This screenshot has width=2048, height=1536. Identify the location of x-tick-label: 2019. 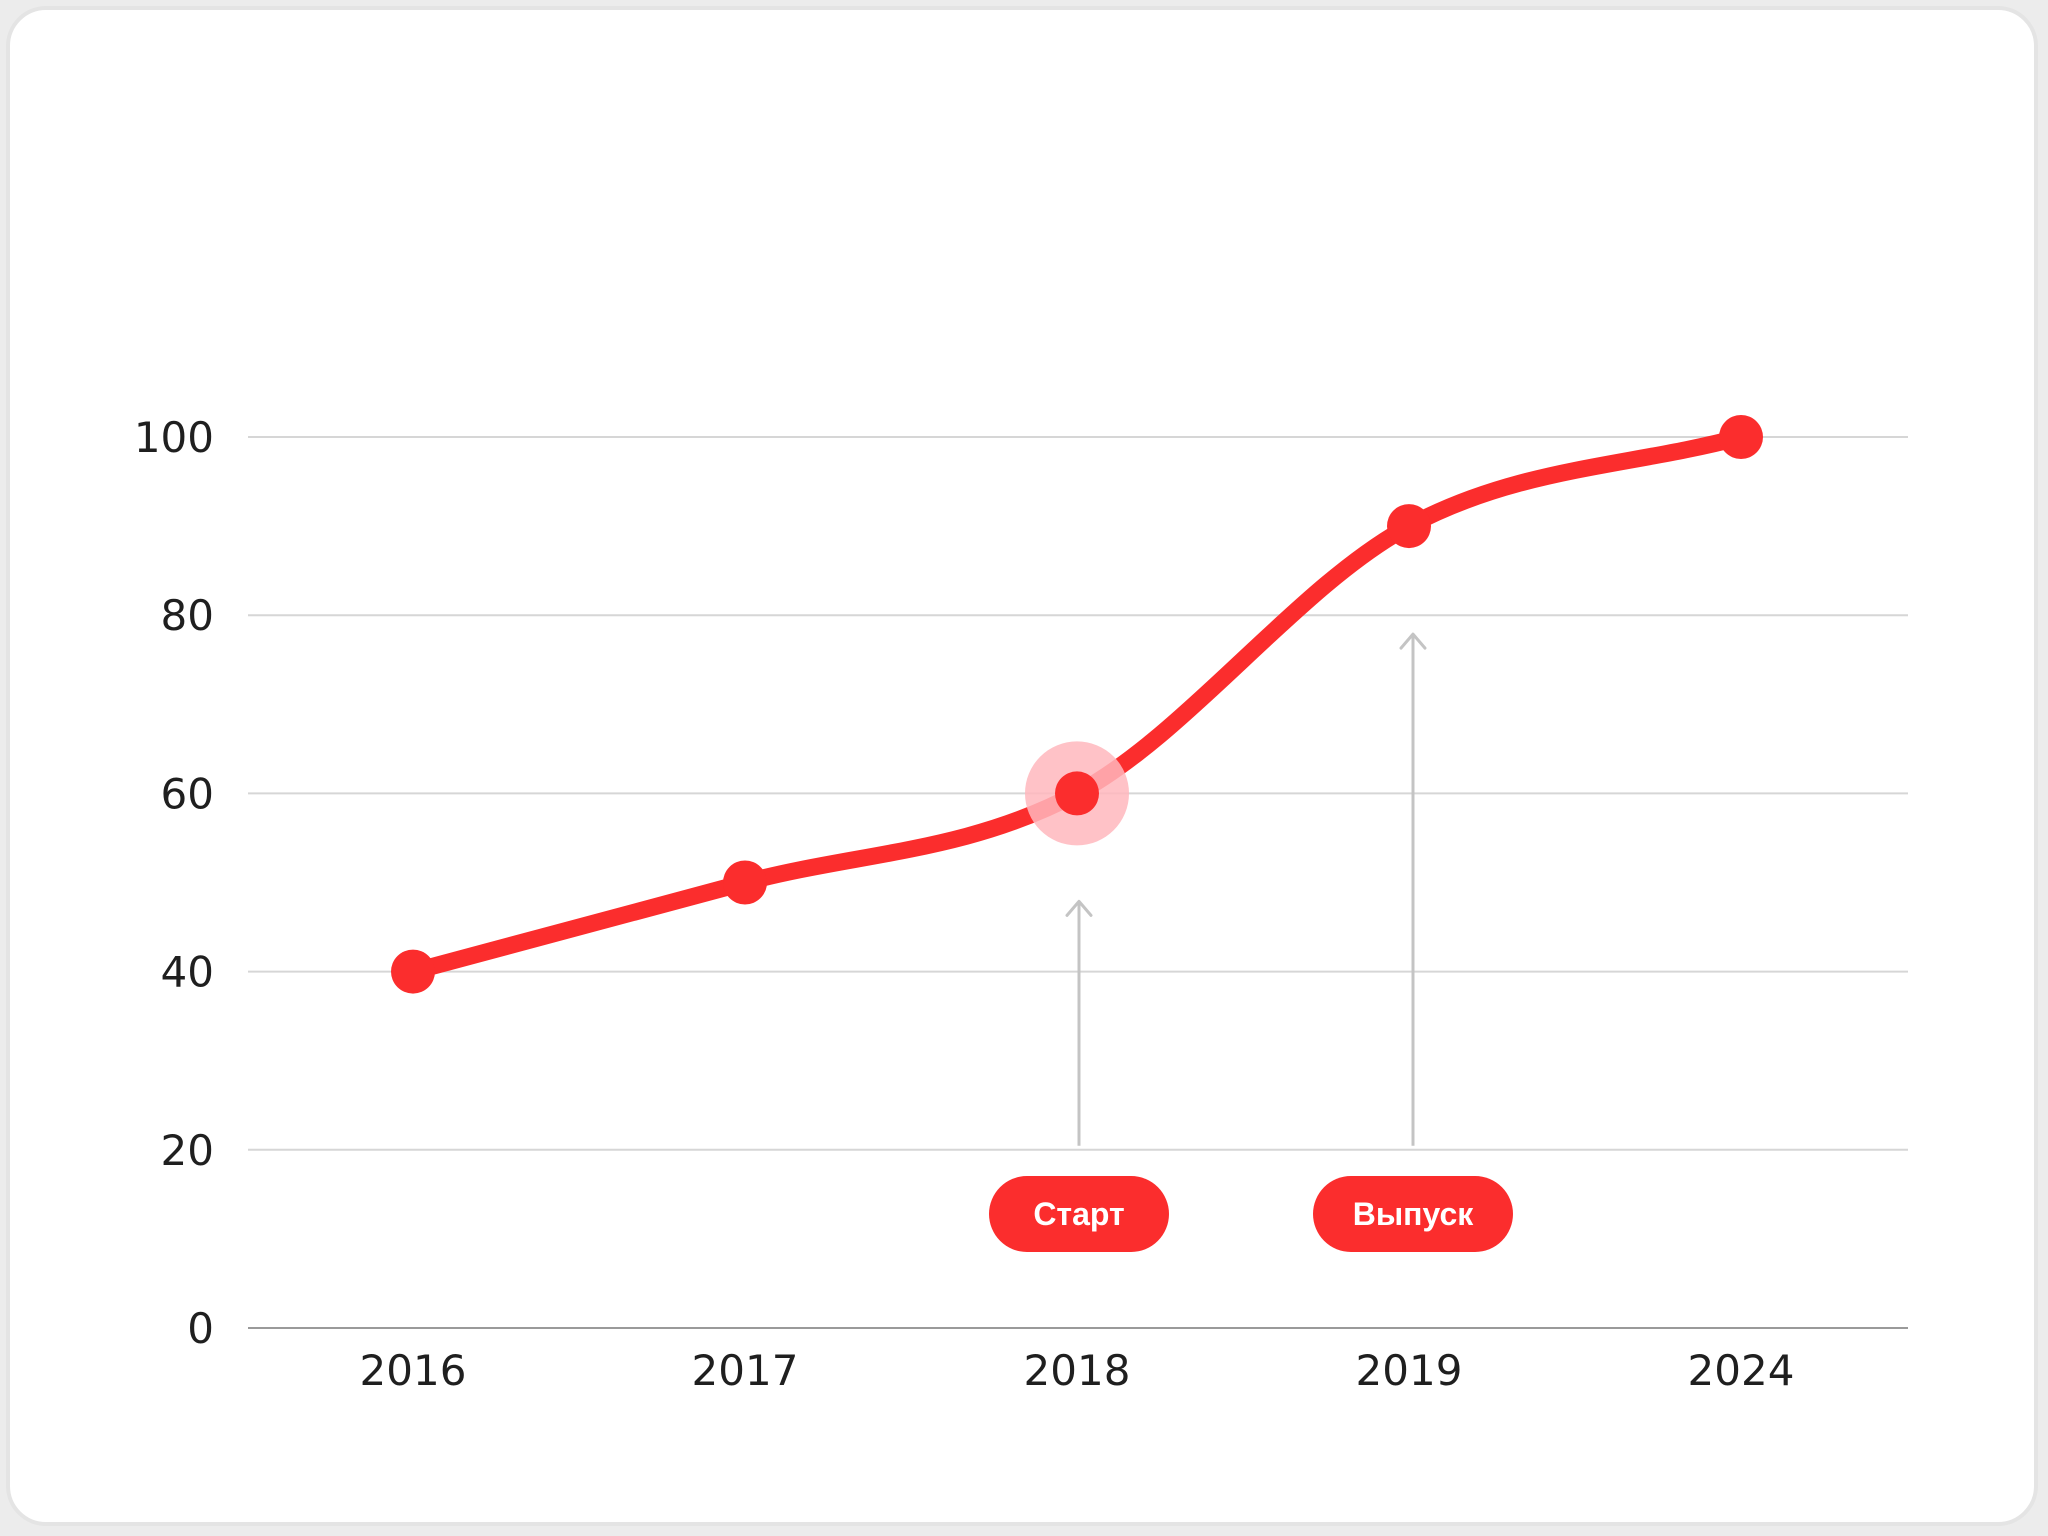
(1409, 1370).